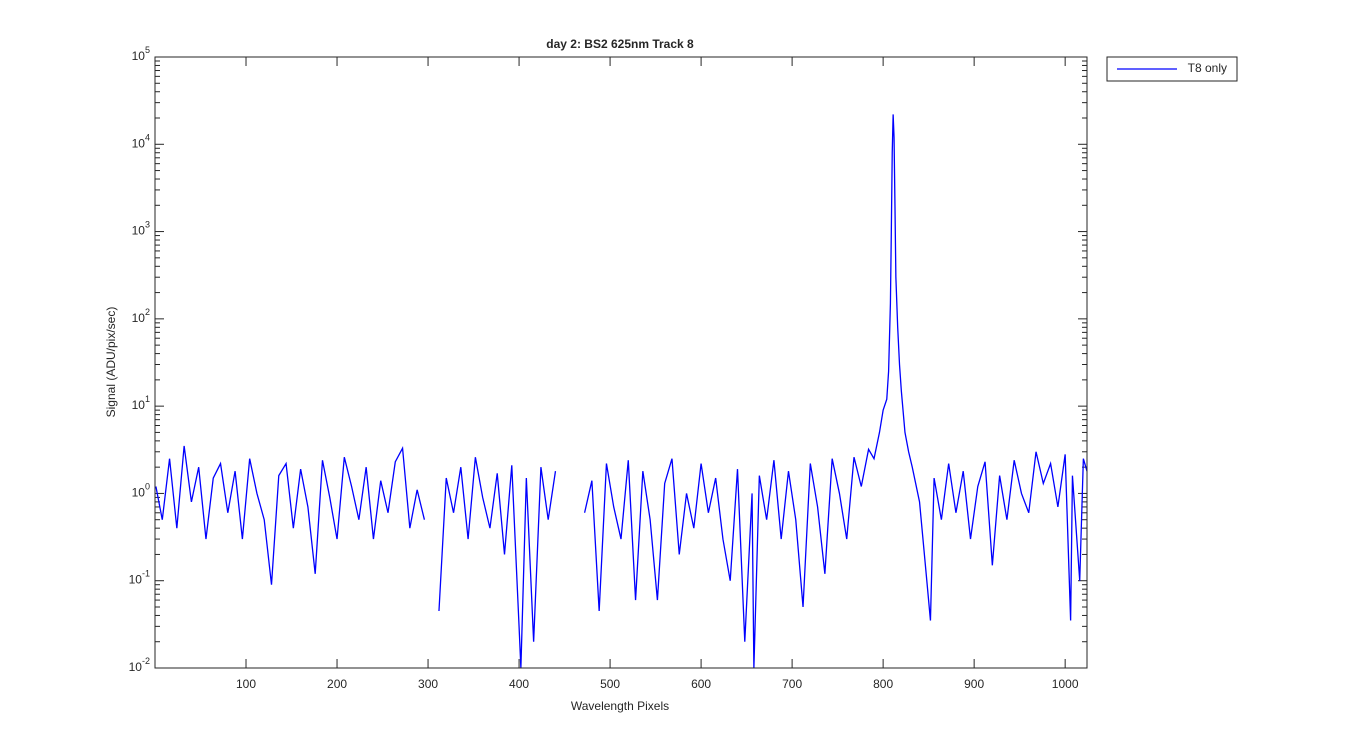 This screenshot has width=1350, height=750. I want to click on x-tick-label: 500, so click(610, 684).